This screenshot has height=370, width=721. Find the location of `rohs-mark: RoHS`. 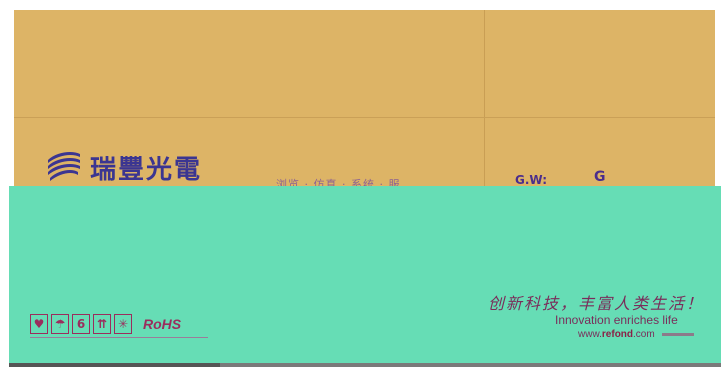

rohs-mark: RoHS is located at coordinates (162, 324).